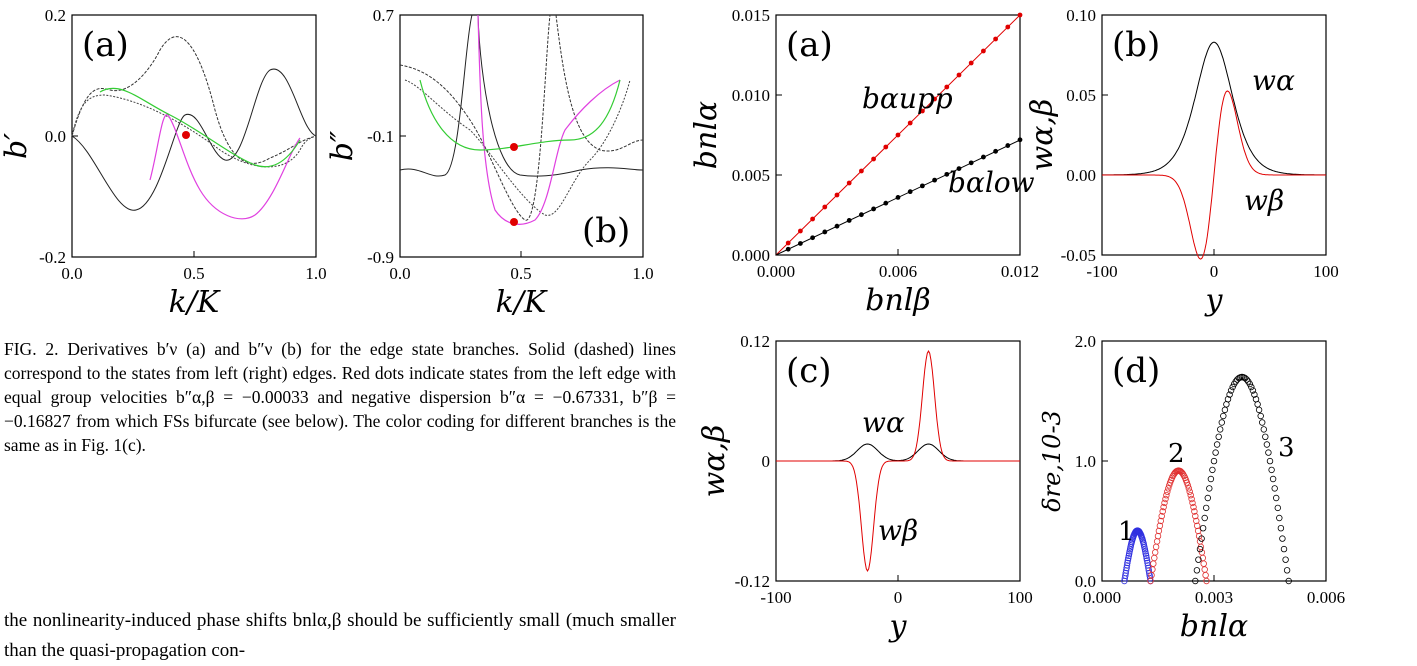 This screenshot has height=666, width=1417. Describe the element at coordinates (52, 257) in the screenshot. I see `y-tick: -0.2` at that location.